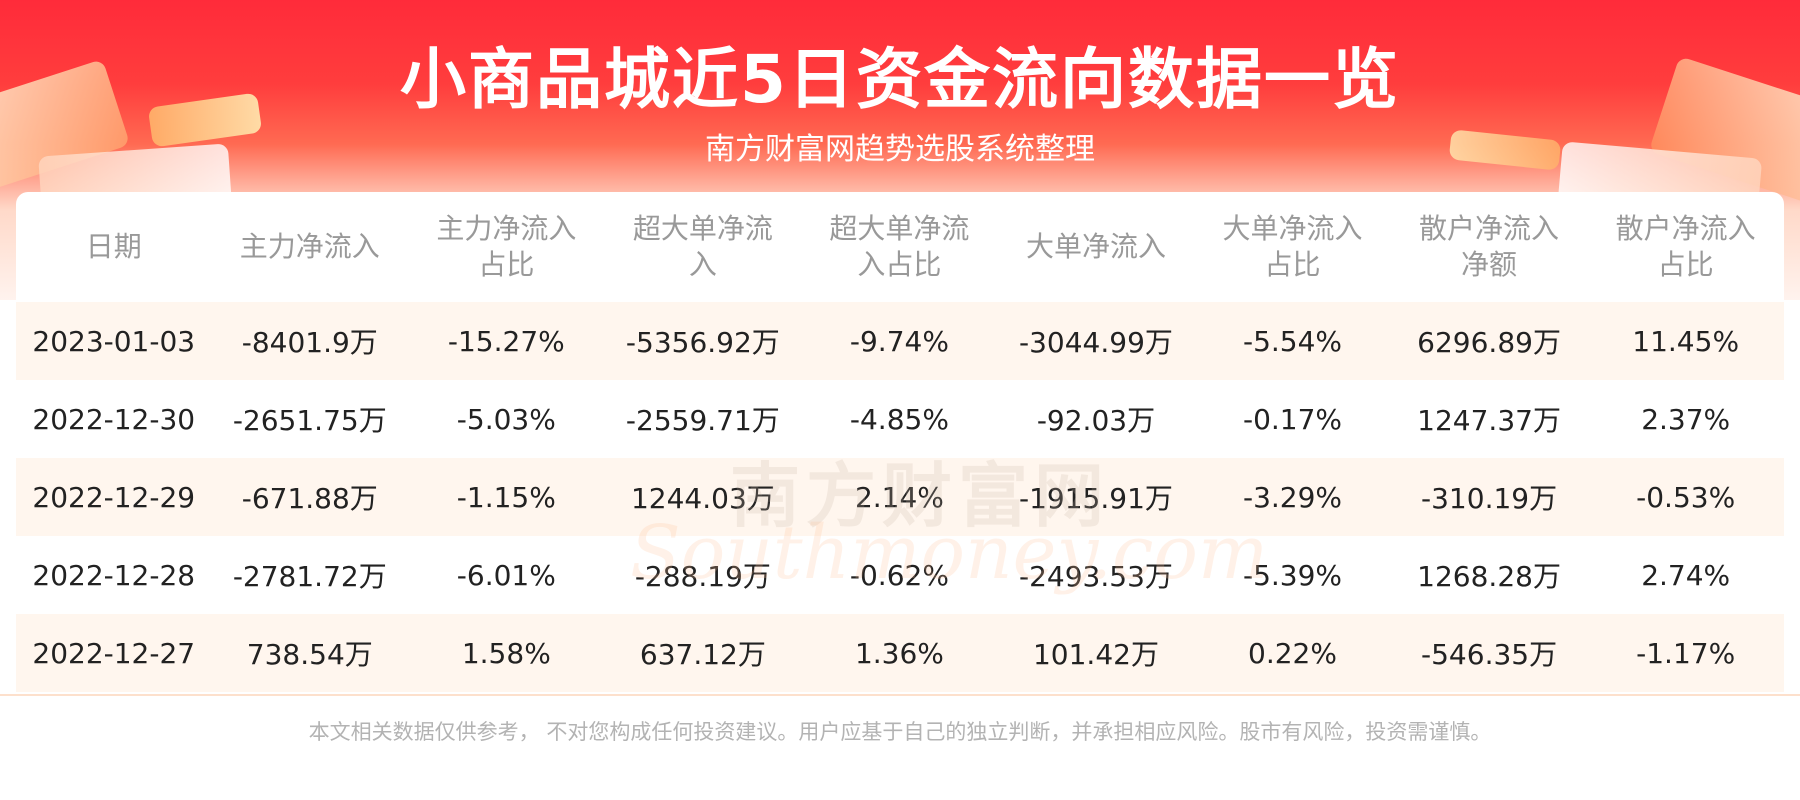 This screenshot has height=800, width=1800. What do you see at coordinates (1292, 653) in the screenshot?
I see `value-cell: 0.22%` at bounding box center [1292, 653].